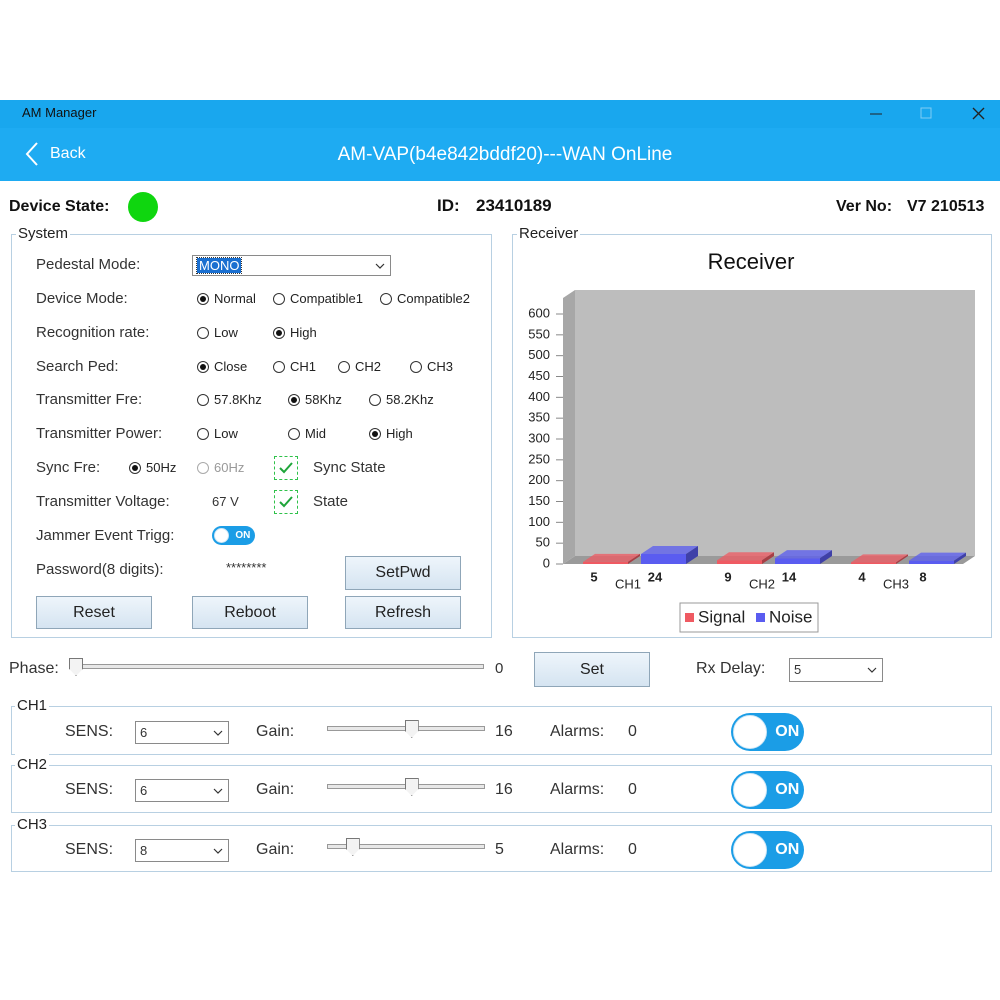 This screenshot has height=1000, width=1000. Describe the element at coordinates (303, 332) in the screenshot. I see `radio-label: High` at that location.